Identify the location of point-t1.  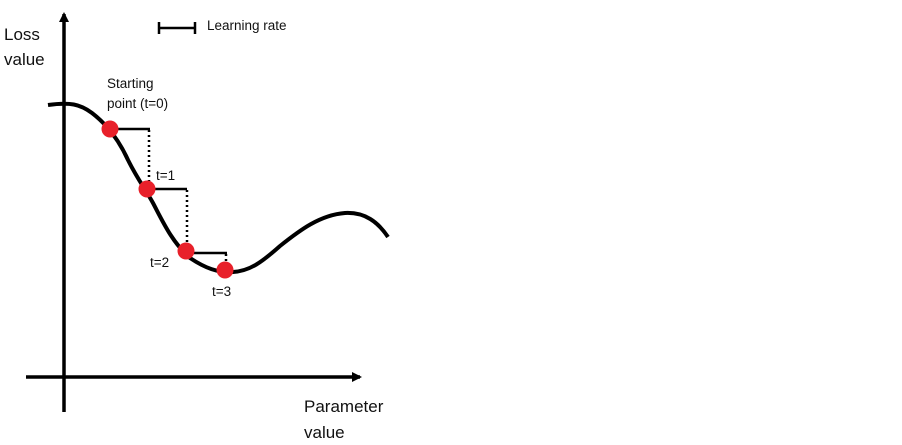
(147, 189).